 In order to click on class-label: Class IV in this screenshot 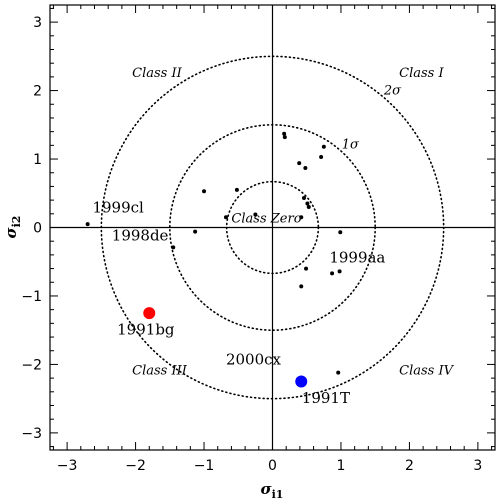, I will do `click(426, 371)`.